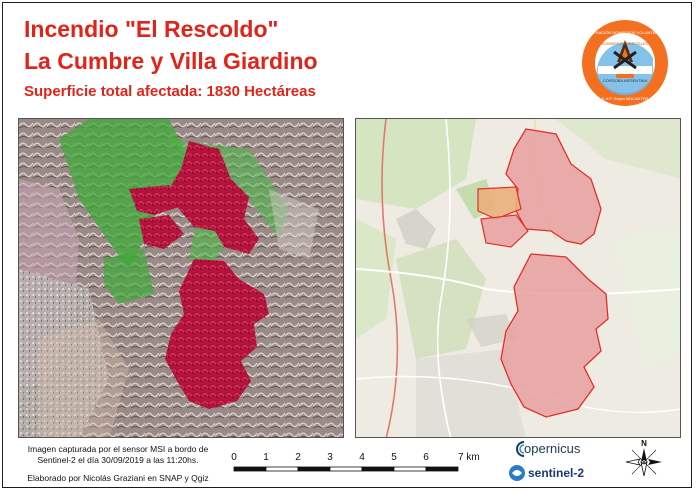  Describe the element at coordinates (552, 448) in the screenshot. I see `copernicus-label: opernicus` at that location.